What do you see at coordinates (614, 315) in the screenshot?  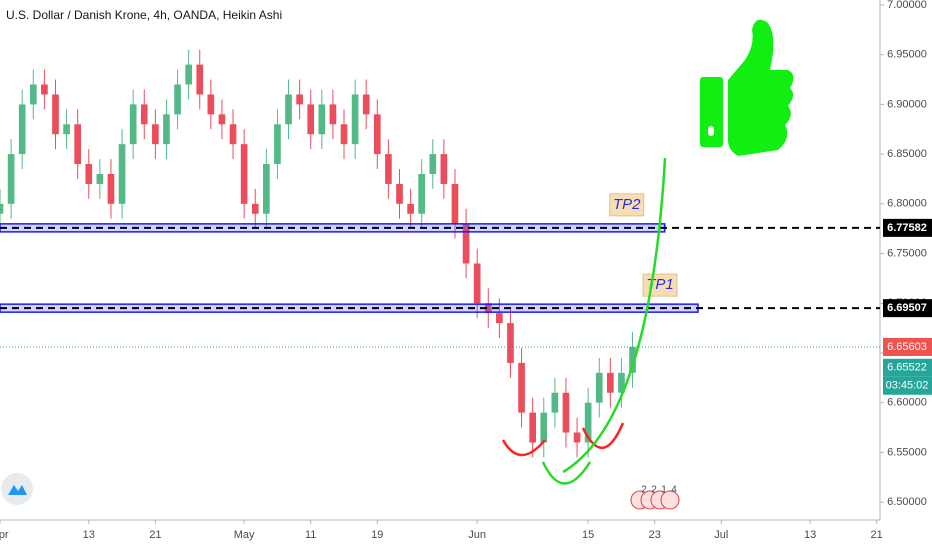 I see `breakout-curve` at bounding box center [614, 315].